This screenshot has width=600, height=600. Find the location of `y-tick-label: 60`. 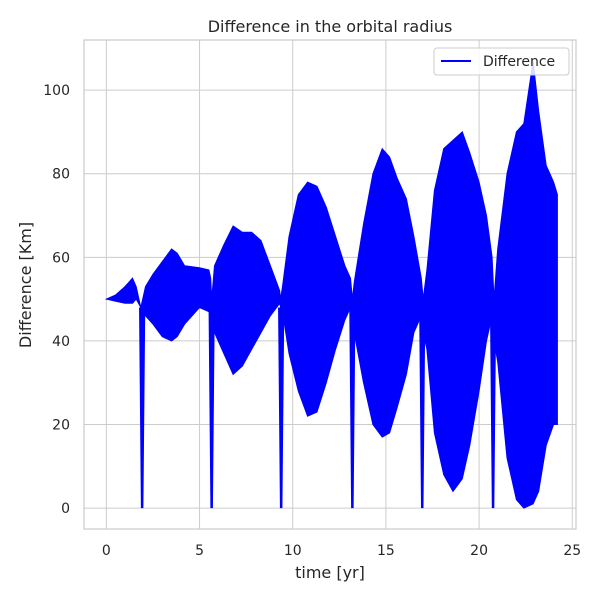

y-tick-label: 60 is located at coordinates (61, 258).